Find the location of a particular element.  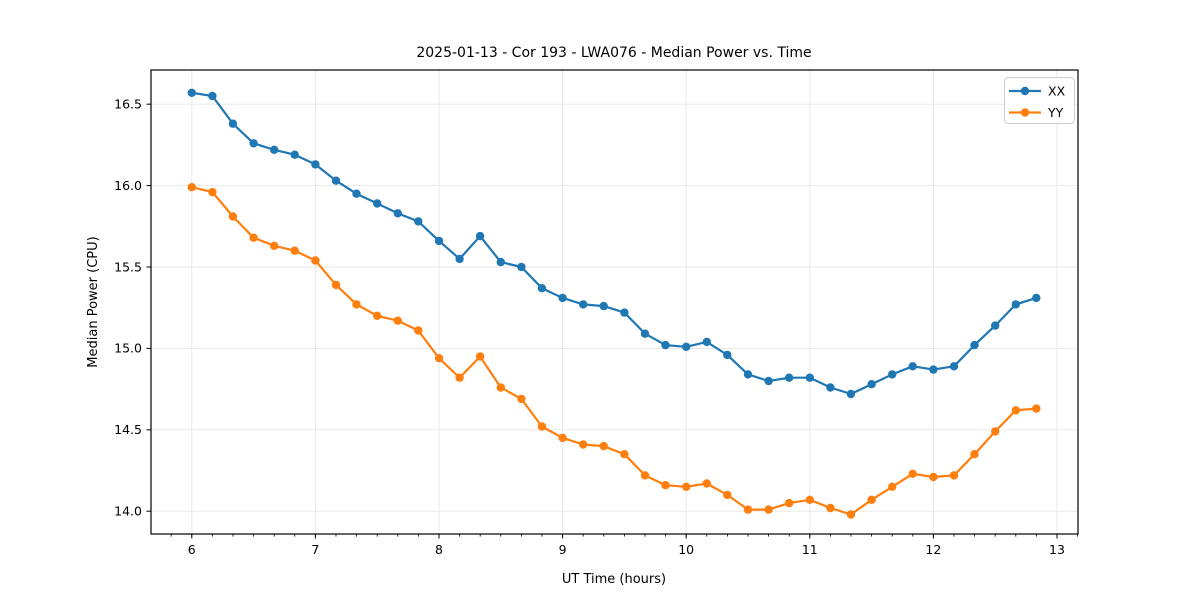

legend-label: XX is located at coordinates (1057, 90).